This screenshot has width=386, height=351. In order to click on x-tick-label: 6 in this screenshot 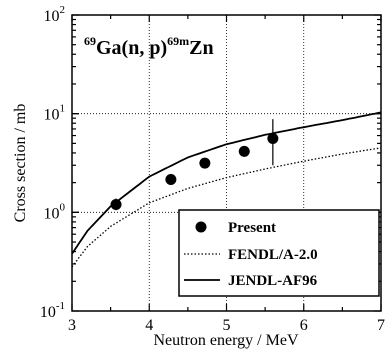, I will do `click(304, 325)`.